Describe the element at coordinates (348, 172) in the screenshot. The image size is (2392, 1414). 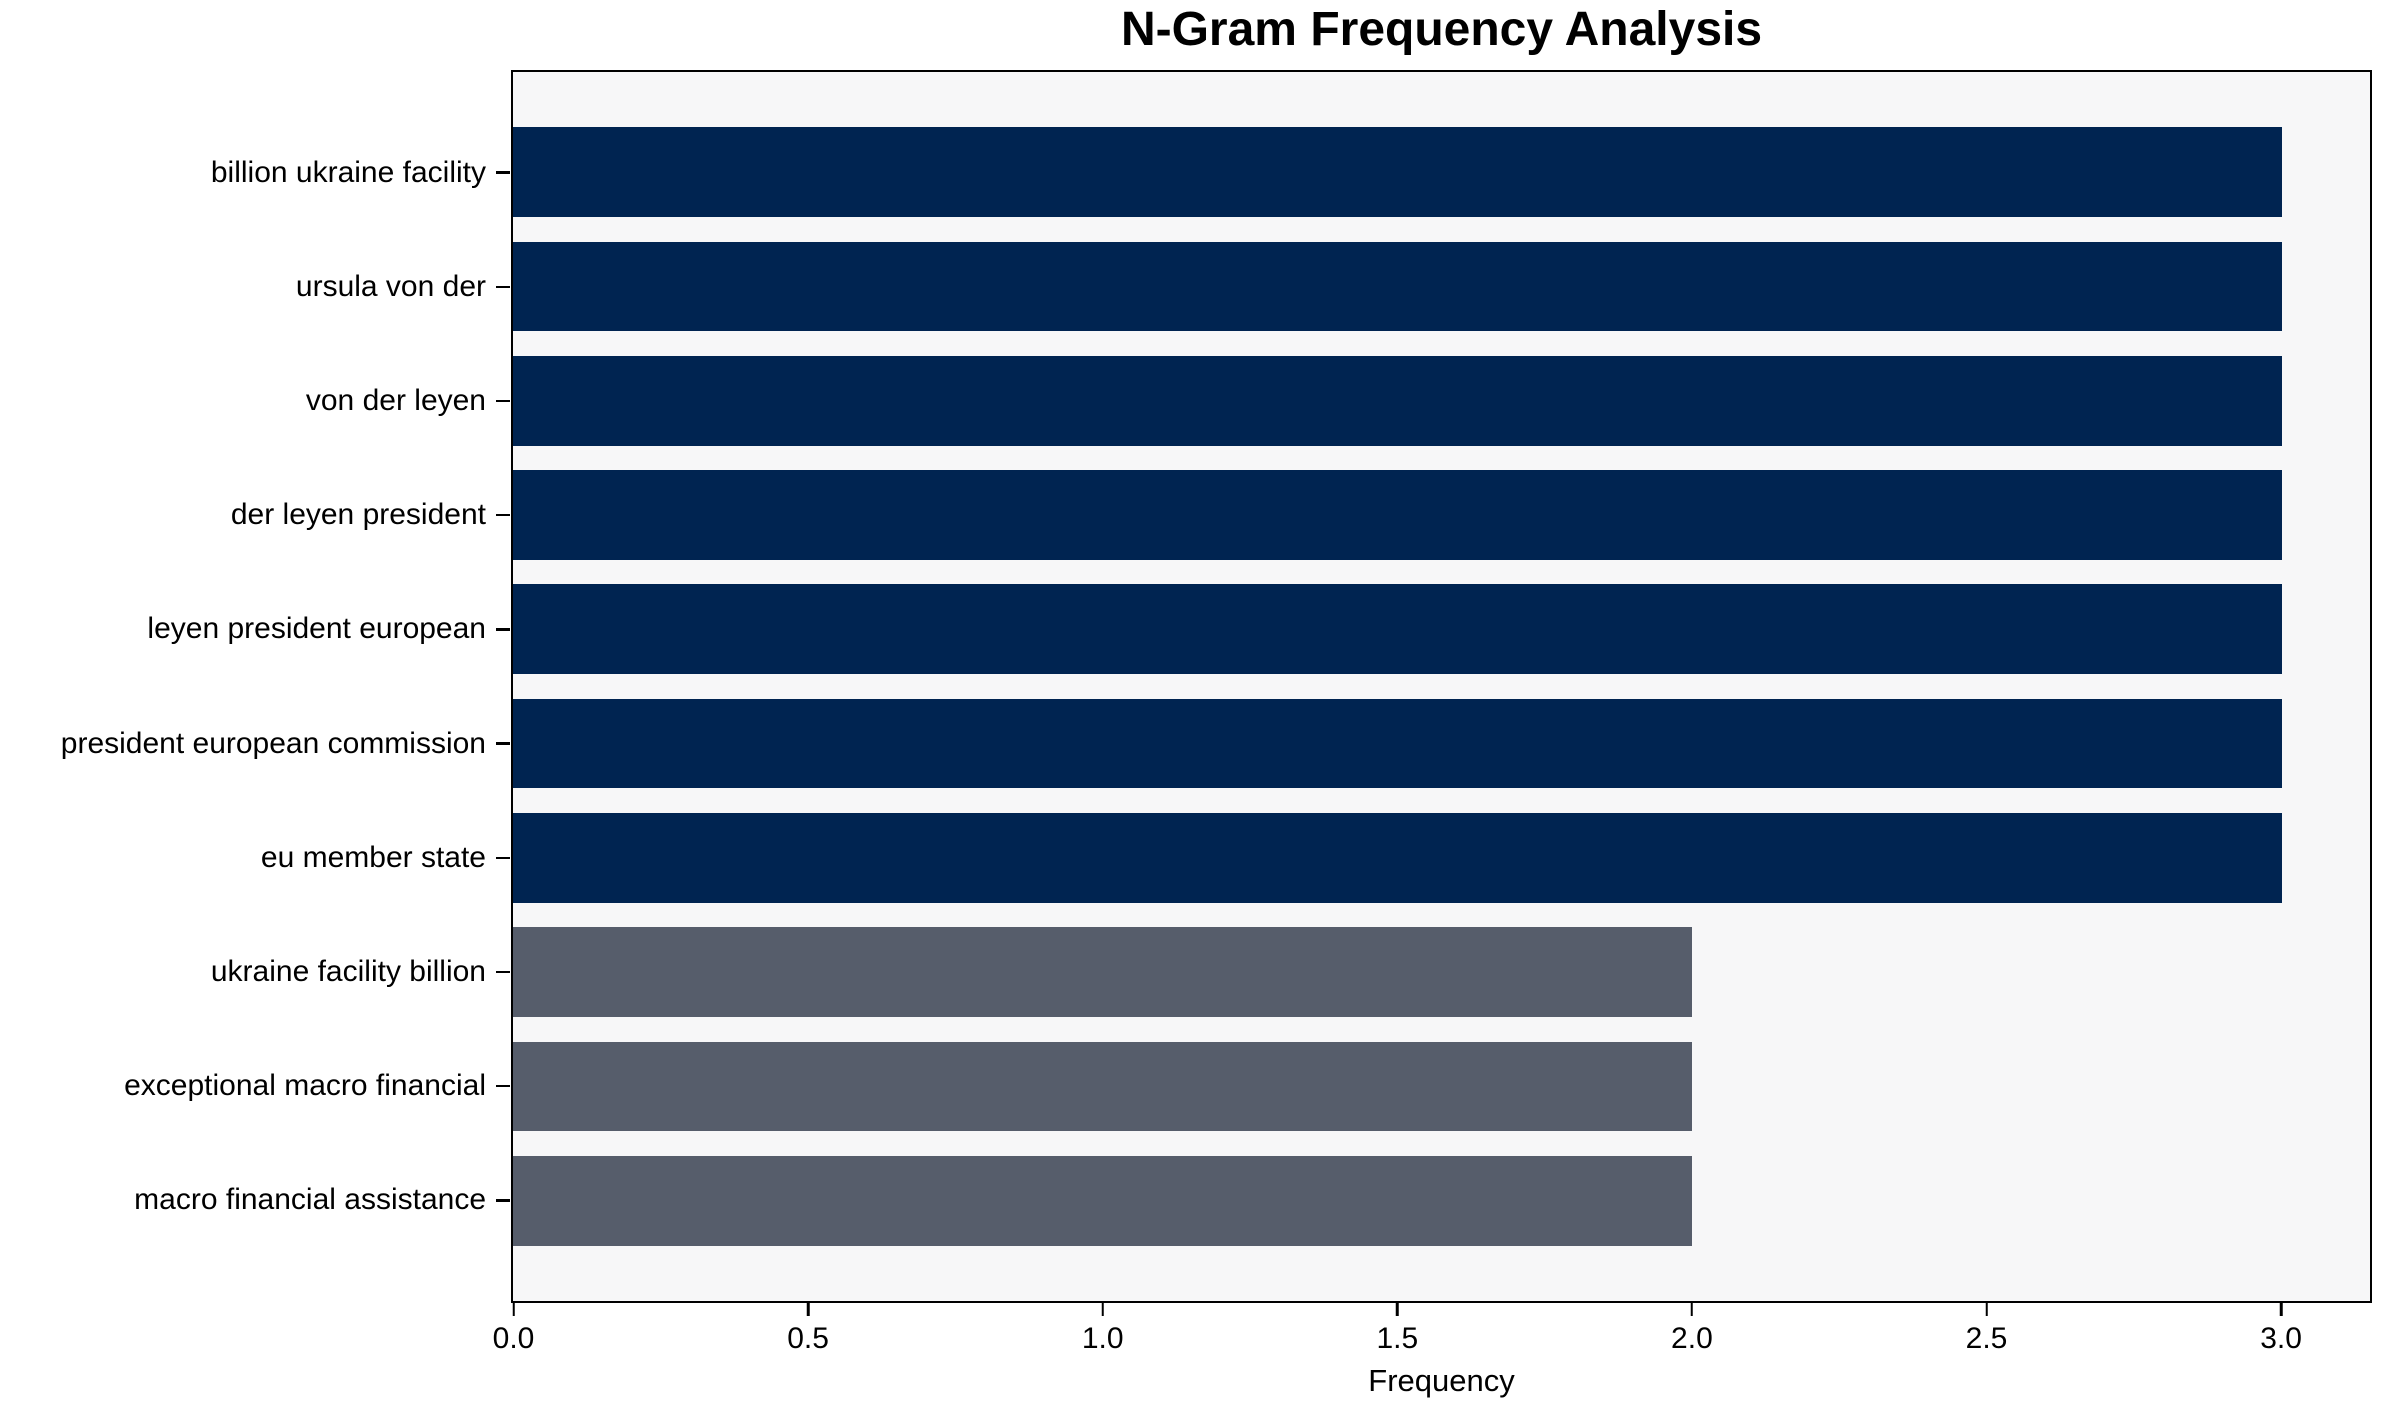
I see `y-tick-label: billion ukraine facility` at that location.